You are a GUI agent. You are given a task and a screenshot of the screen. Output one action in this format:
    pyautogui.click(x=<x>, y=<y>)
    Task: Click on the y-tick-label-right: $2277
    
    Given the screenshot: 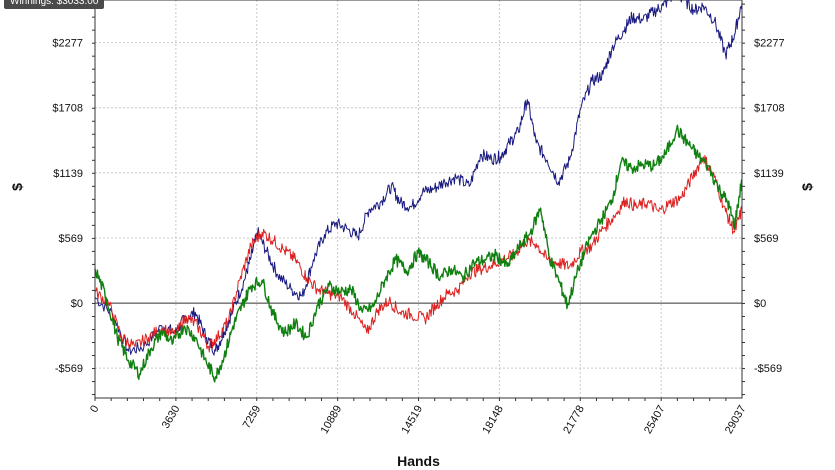 What is the action you would take?
    pyautogui.click(x=769, y=44)
    